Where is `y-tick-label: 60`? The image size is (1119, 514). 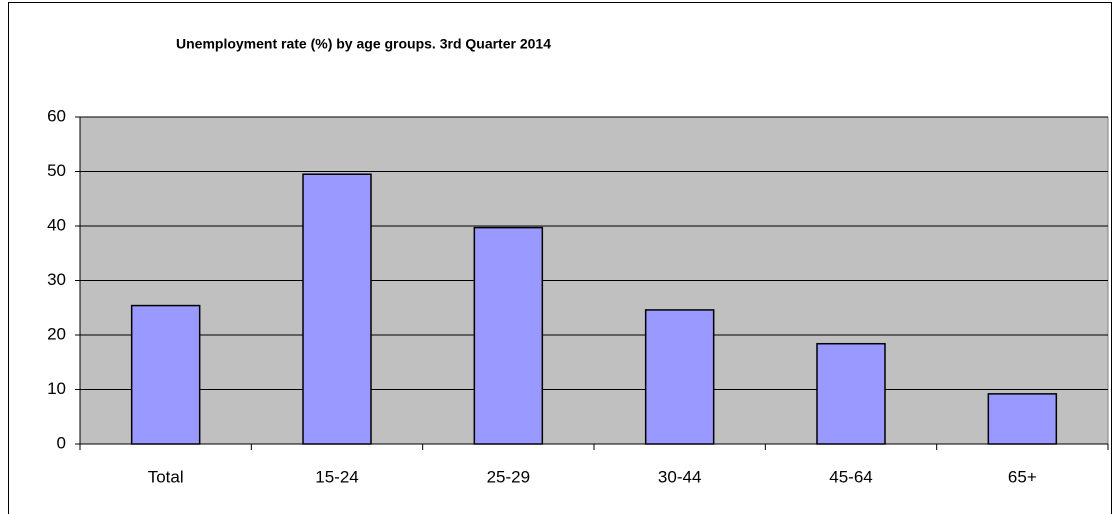 y-tick-label: 60 is located at coordinates (56, 115).